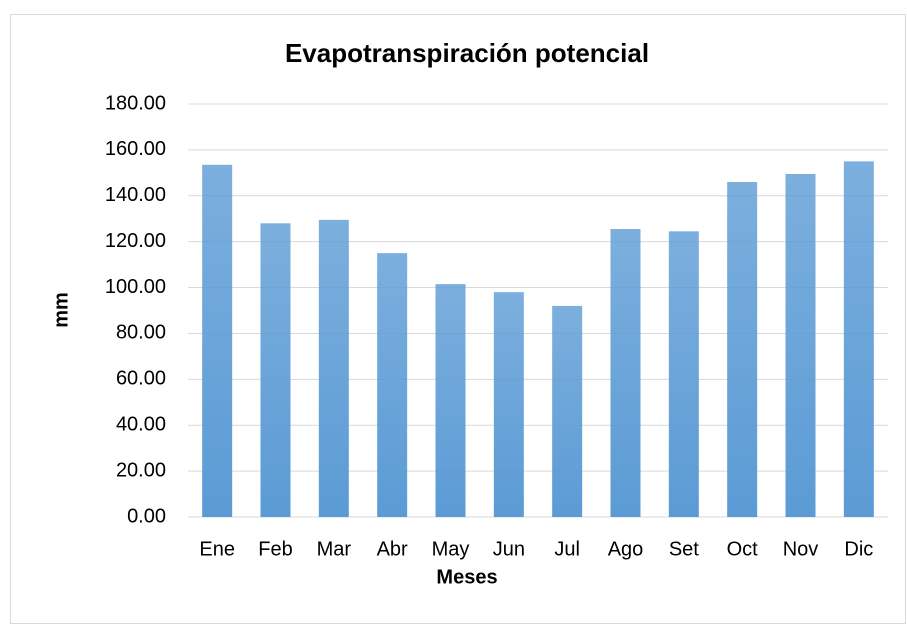 This screenshot has width=907, height=625. Describe the element at coordinates (141, 379) in the screenshot. I see `y-tick-label: 60.00` at that location.